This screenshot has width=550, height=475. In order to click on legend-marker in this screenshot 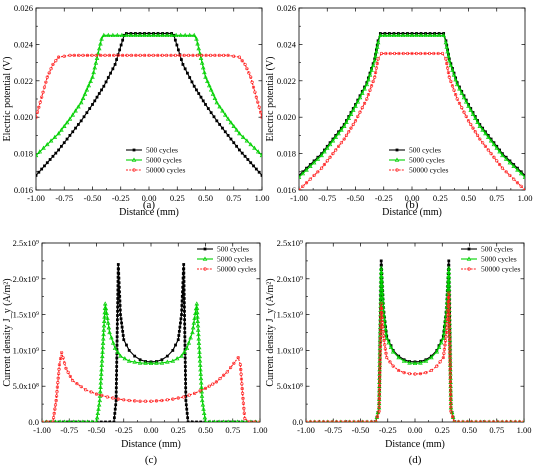, I will do `click(397, 159)`.